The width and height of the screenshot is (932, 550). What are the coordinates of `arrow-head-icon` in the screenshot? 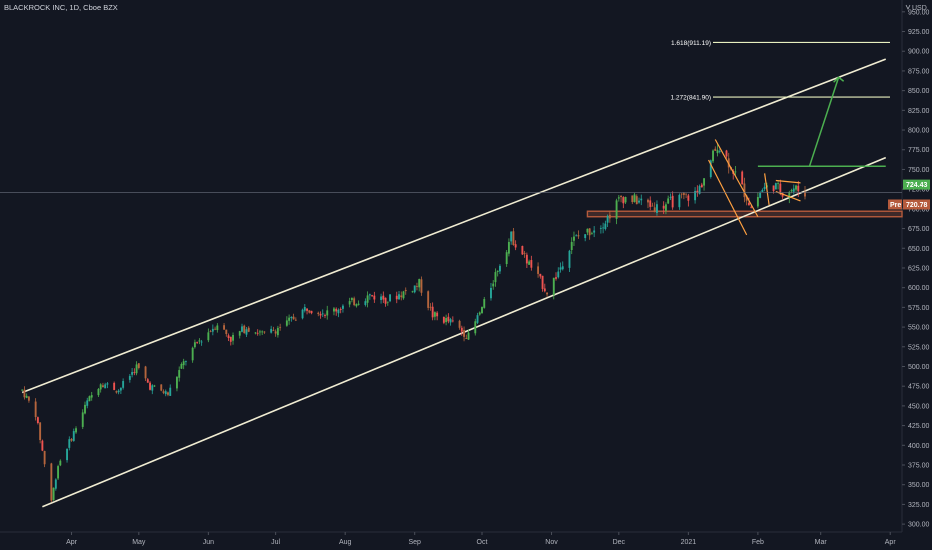 It's located at (839, 79).